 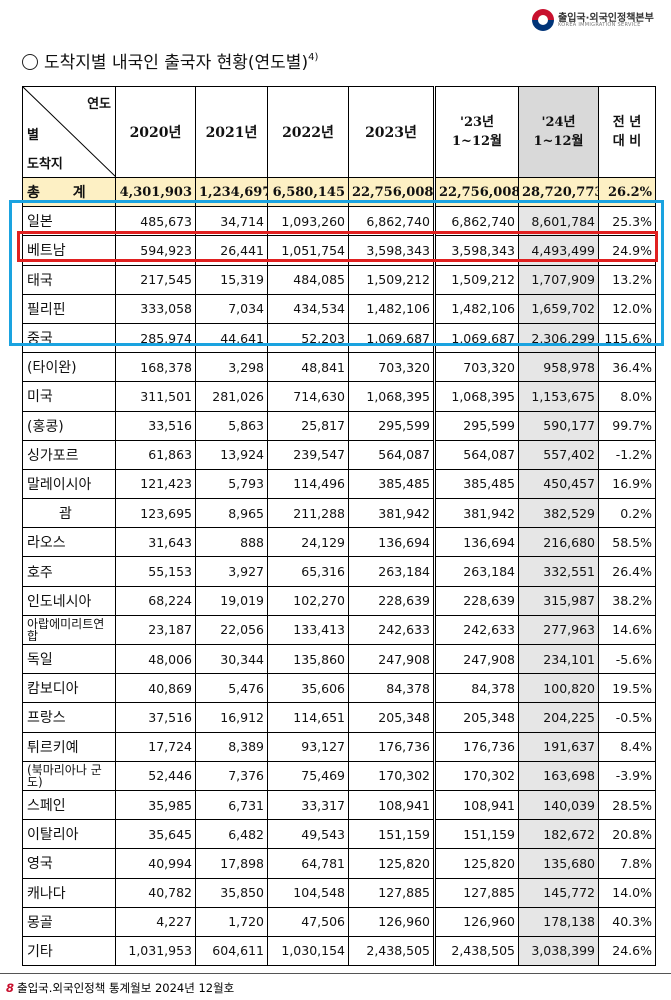 What do you see at coordinates (476, 308) in the screenshot?
I see `value-cell-23-jan-dec: 1,482,106` at bounding box center [476, 308].